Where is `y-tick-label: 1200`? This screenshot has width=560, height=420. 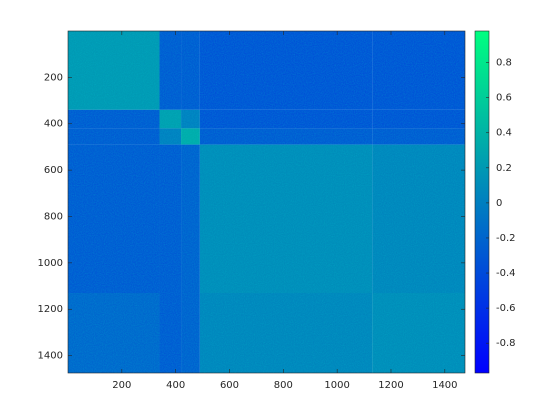 y-tick-label: 1200 is located at coordinates (50, 309).